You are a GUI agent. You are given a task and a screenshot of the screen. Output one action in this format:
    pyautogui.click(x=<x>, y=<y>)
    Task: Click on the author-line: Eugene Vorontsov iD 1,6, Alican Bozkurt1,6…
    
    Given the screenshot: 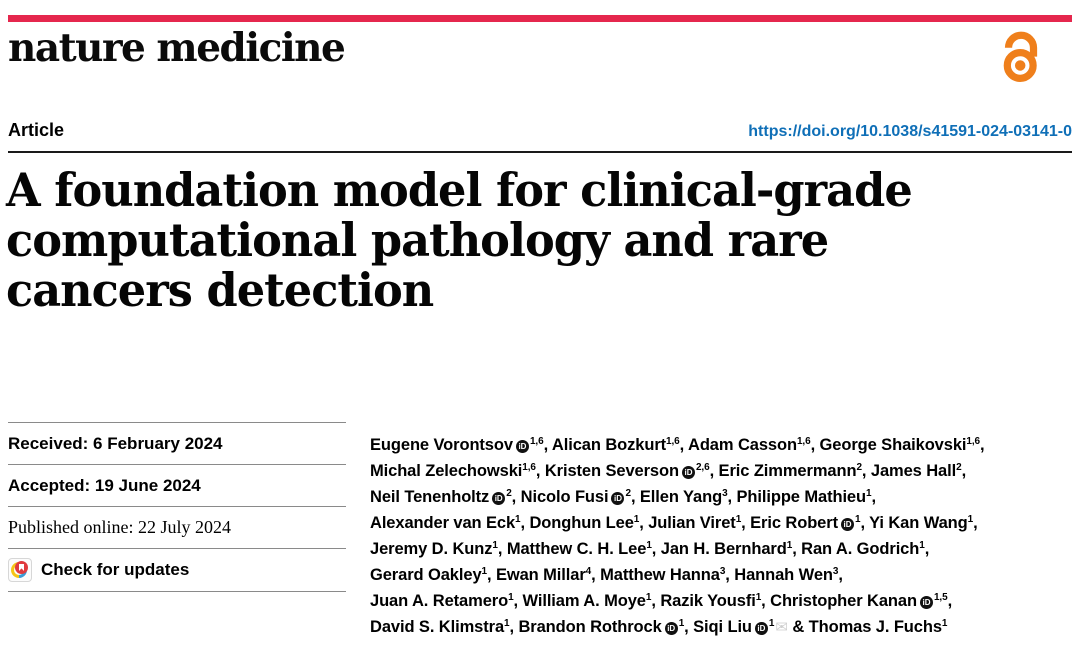 What is the action you would take?
    pyautogui.click(x=677, y=445)
    